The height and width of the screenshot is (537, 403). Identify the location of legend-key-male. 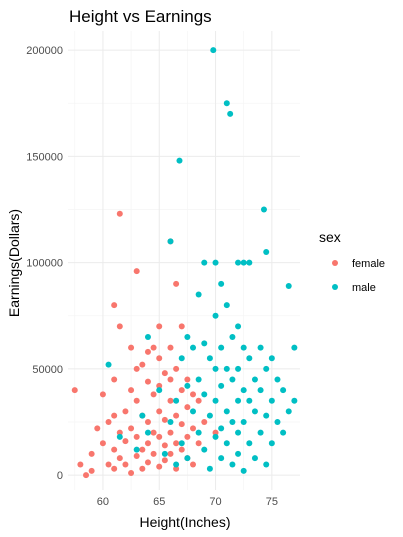
(335, 287).